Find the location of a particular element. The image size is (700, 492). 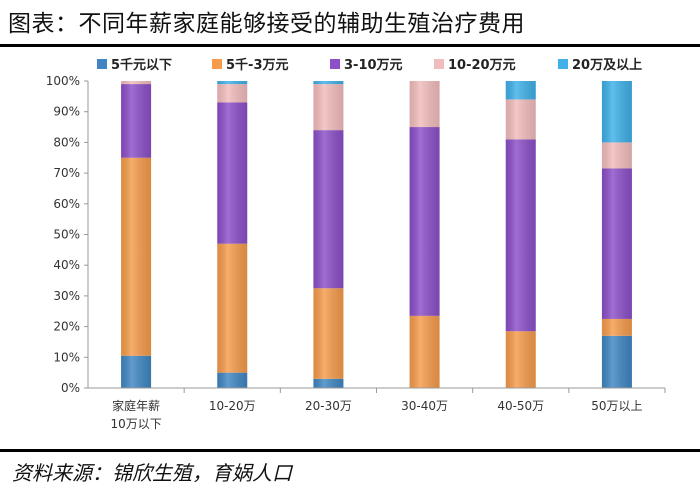

y-tick-label-7: 70% is located at coordinates (66, 173).